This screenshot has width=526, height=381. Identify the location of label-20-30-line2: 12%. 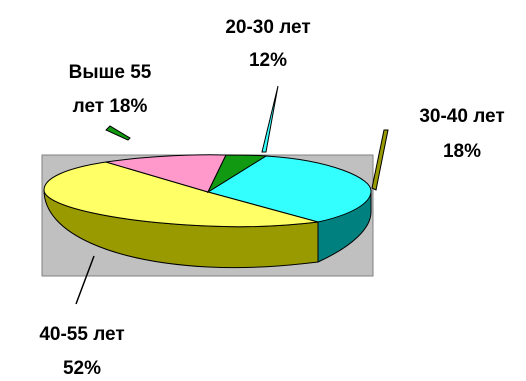
(268, 60).